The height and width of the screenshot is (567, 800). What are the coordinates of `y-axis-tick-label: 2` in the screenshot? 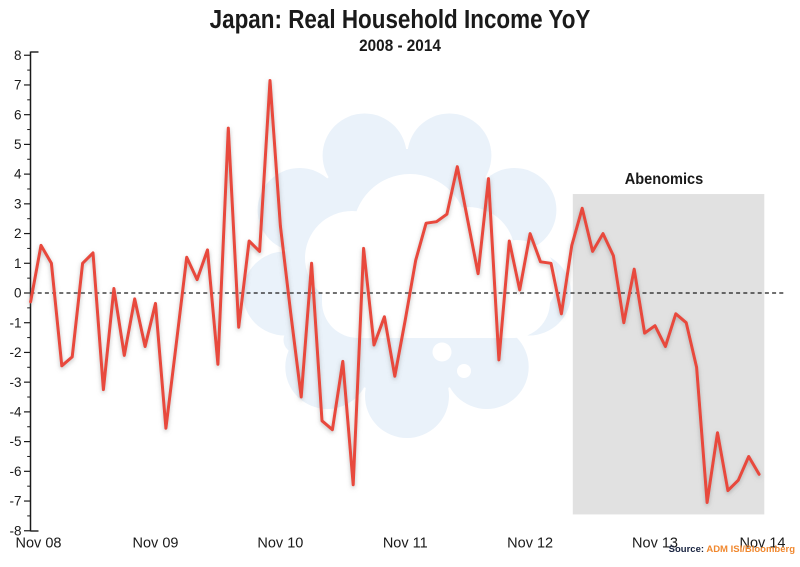 It's located at (18, 233).